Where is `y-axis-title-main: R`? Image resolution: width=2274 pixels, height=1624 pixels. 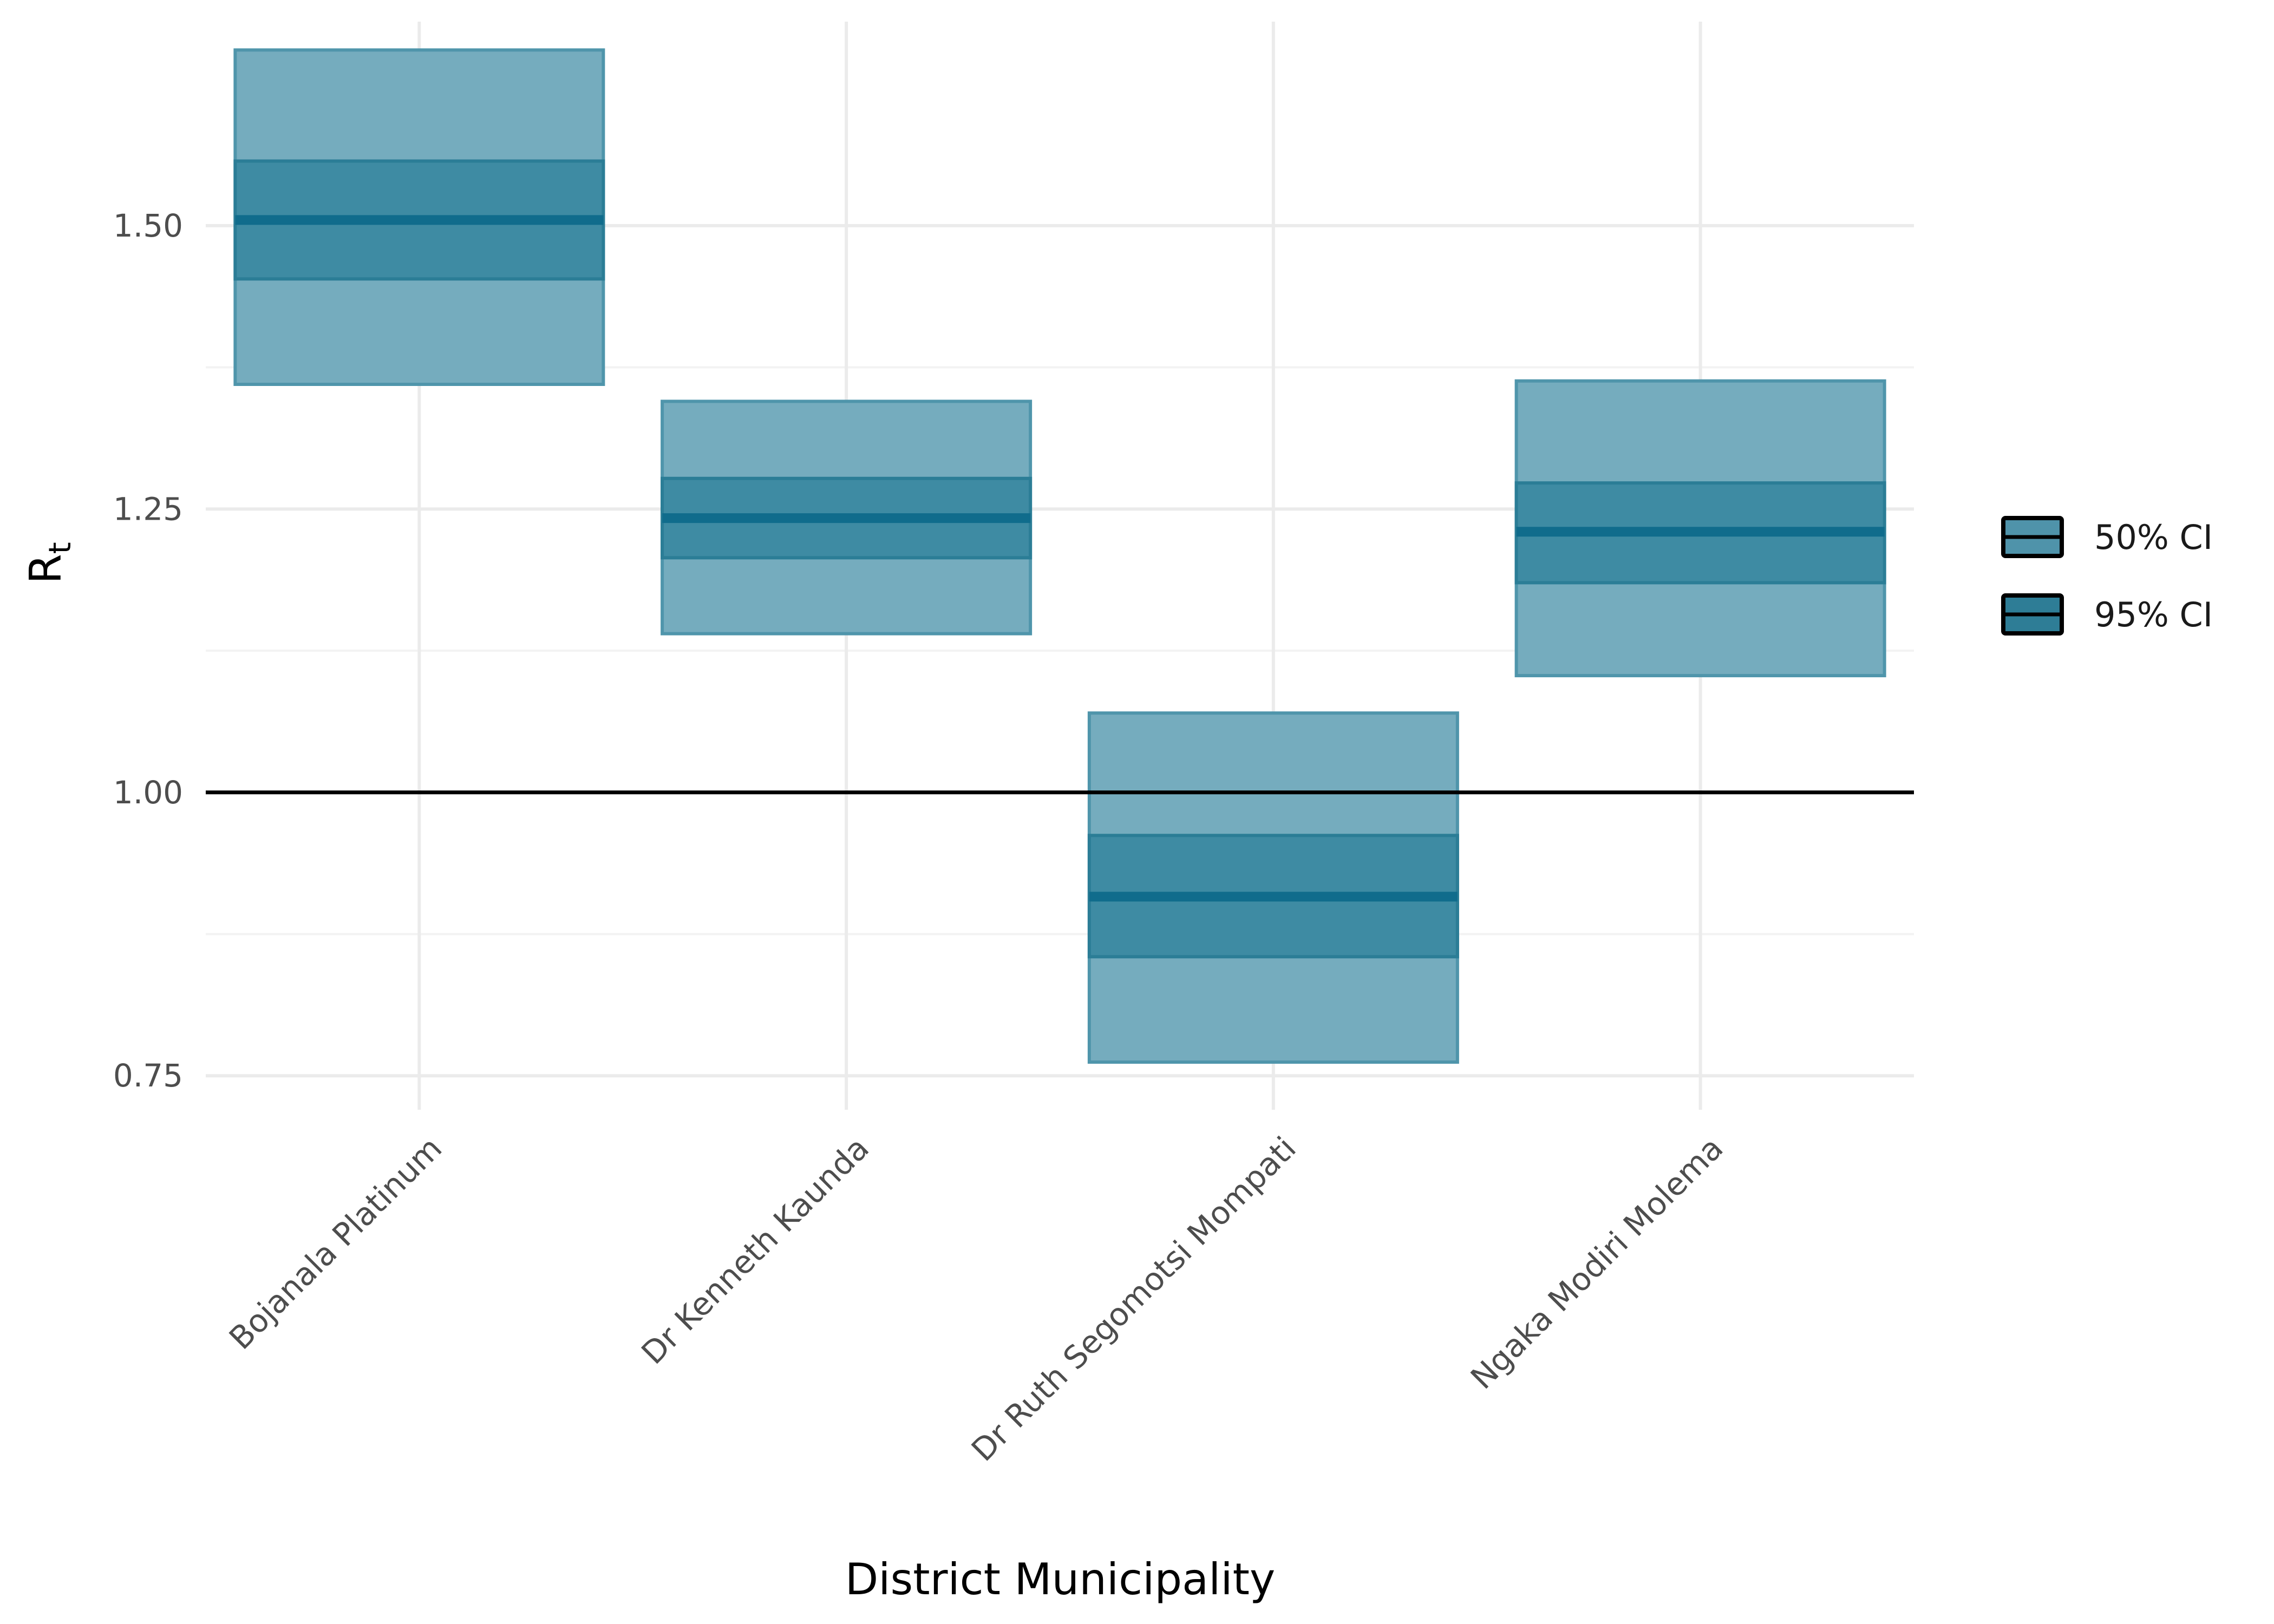 y-axis-title-main: R is located at coordinates (46, 569).